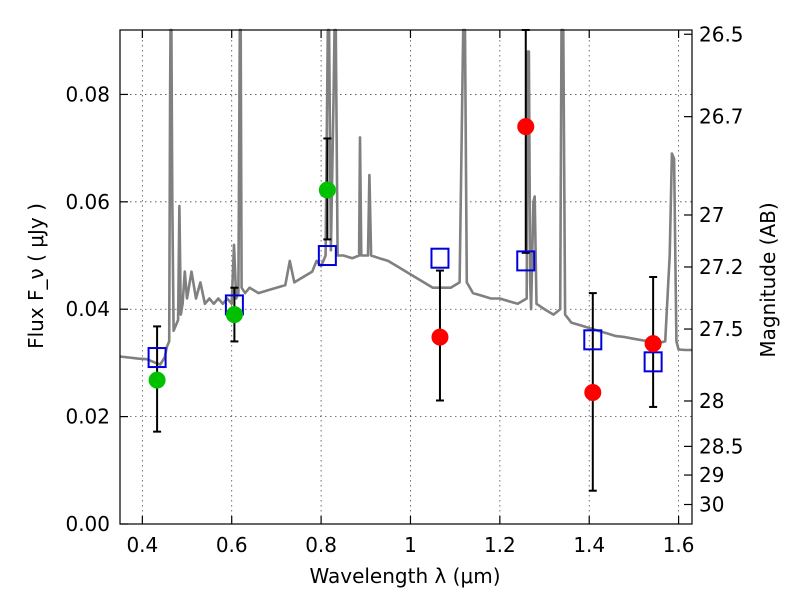 The width and height of the screenshot is (800, 600). I want to click on y-tick-label: 0.06, so click(87, 202).